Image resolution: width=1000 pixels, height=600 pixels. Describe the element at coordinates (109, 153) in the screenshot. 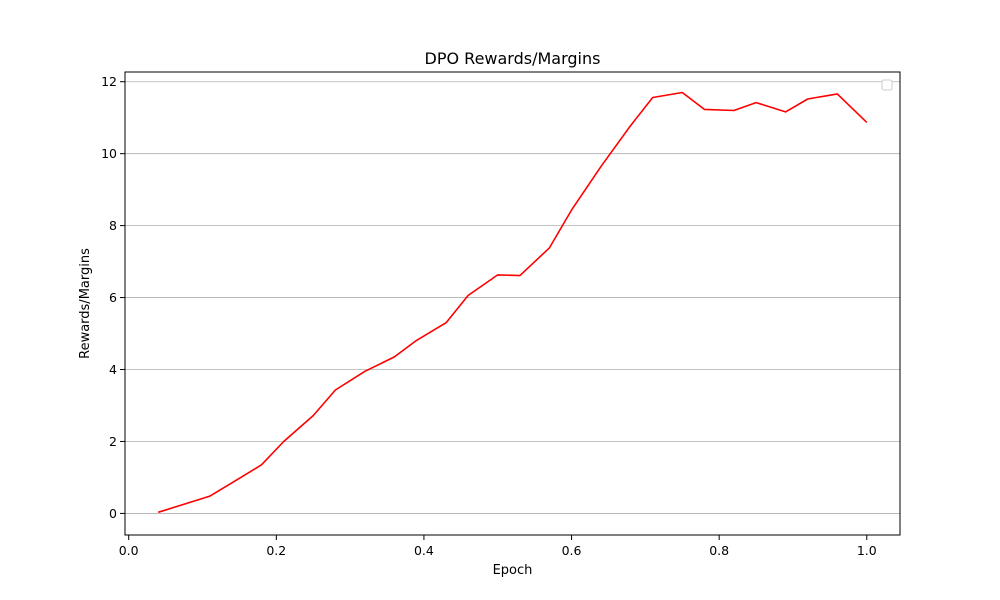

I see `y-tick-label: 10` at that location.